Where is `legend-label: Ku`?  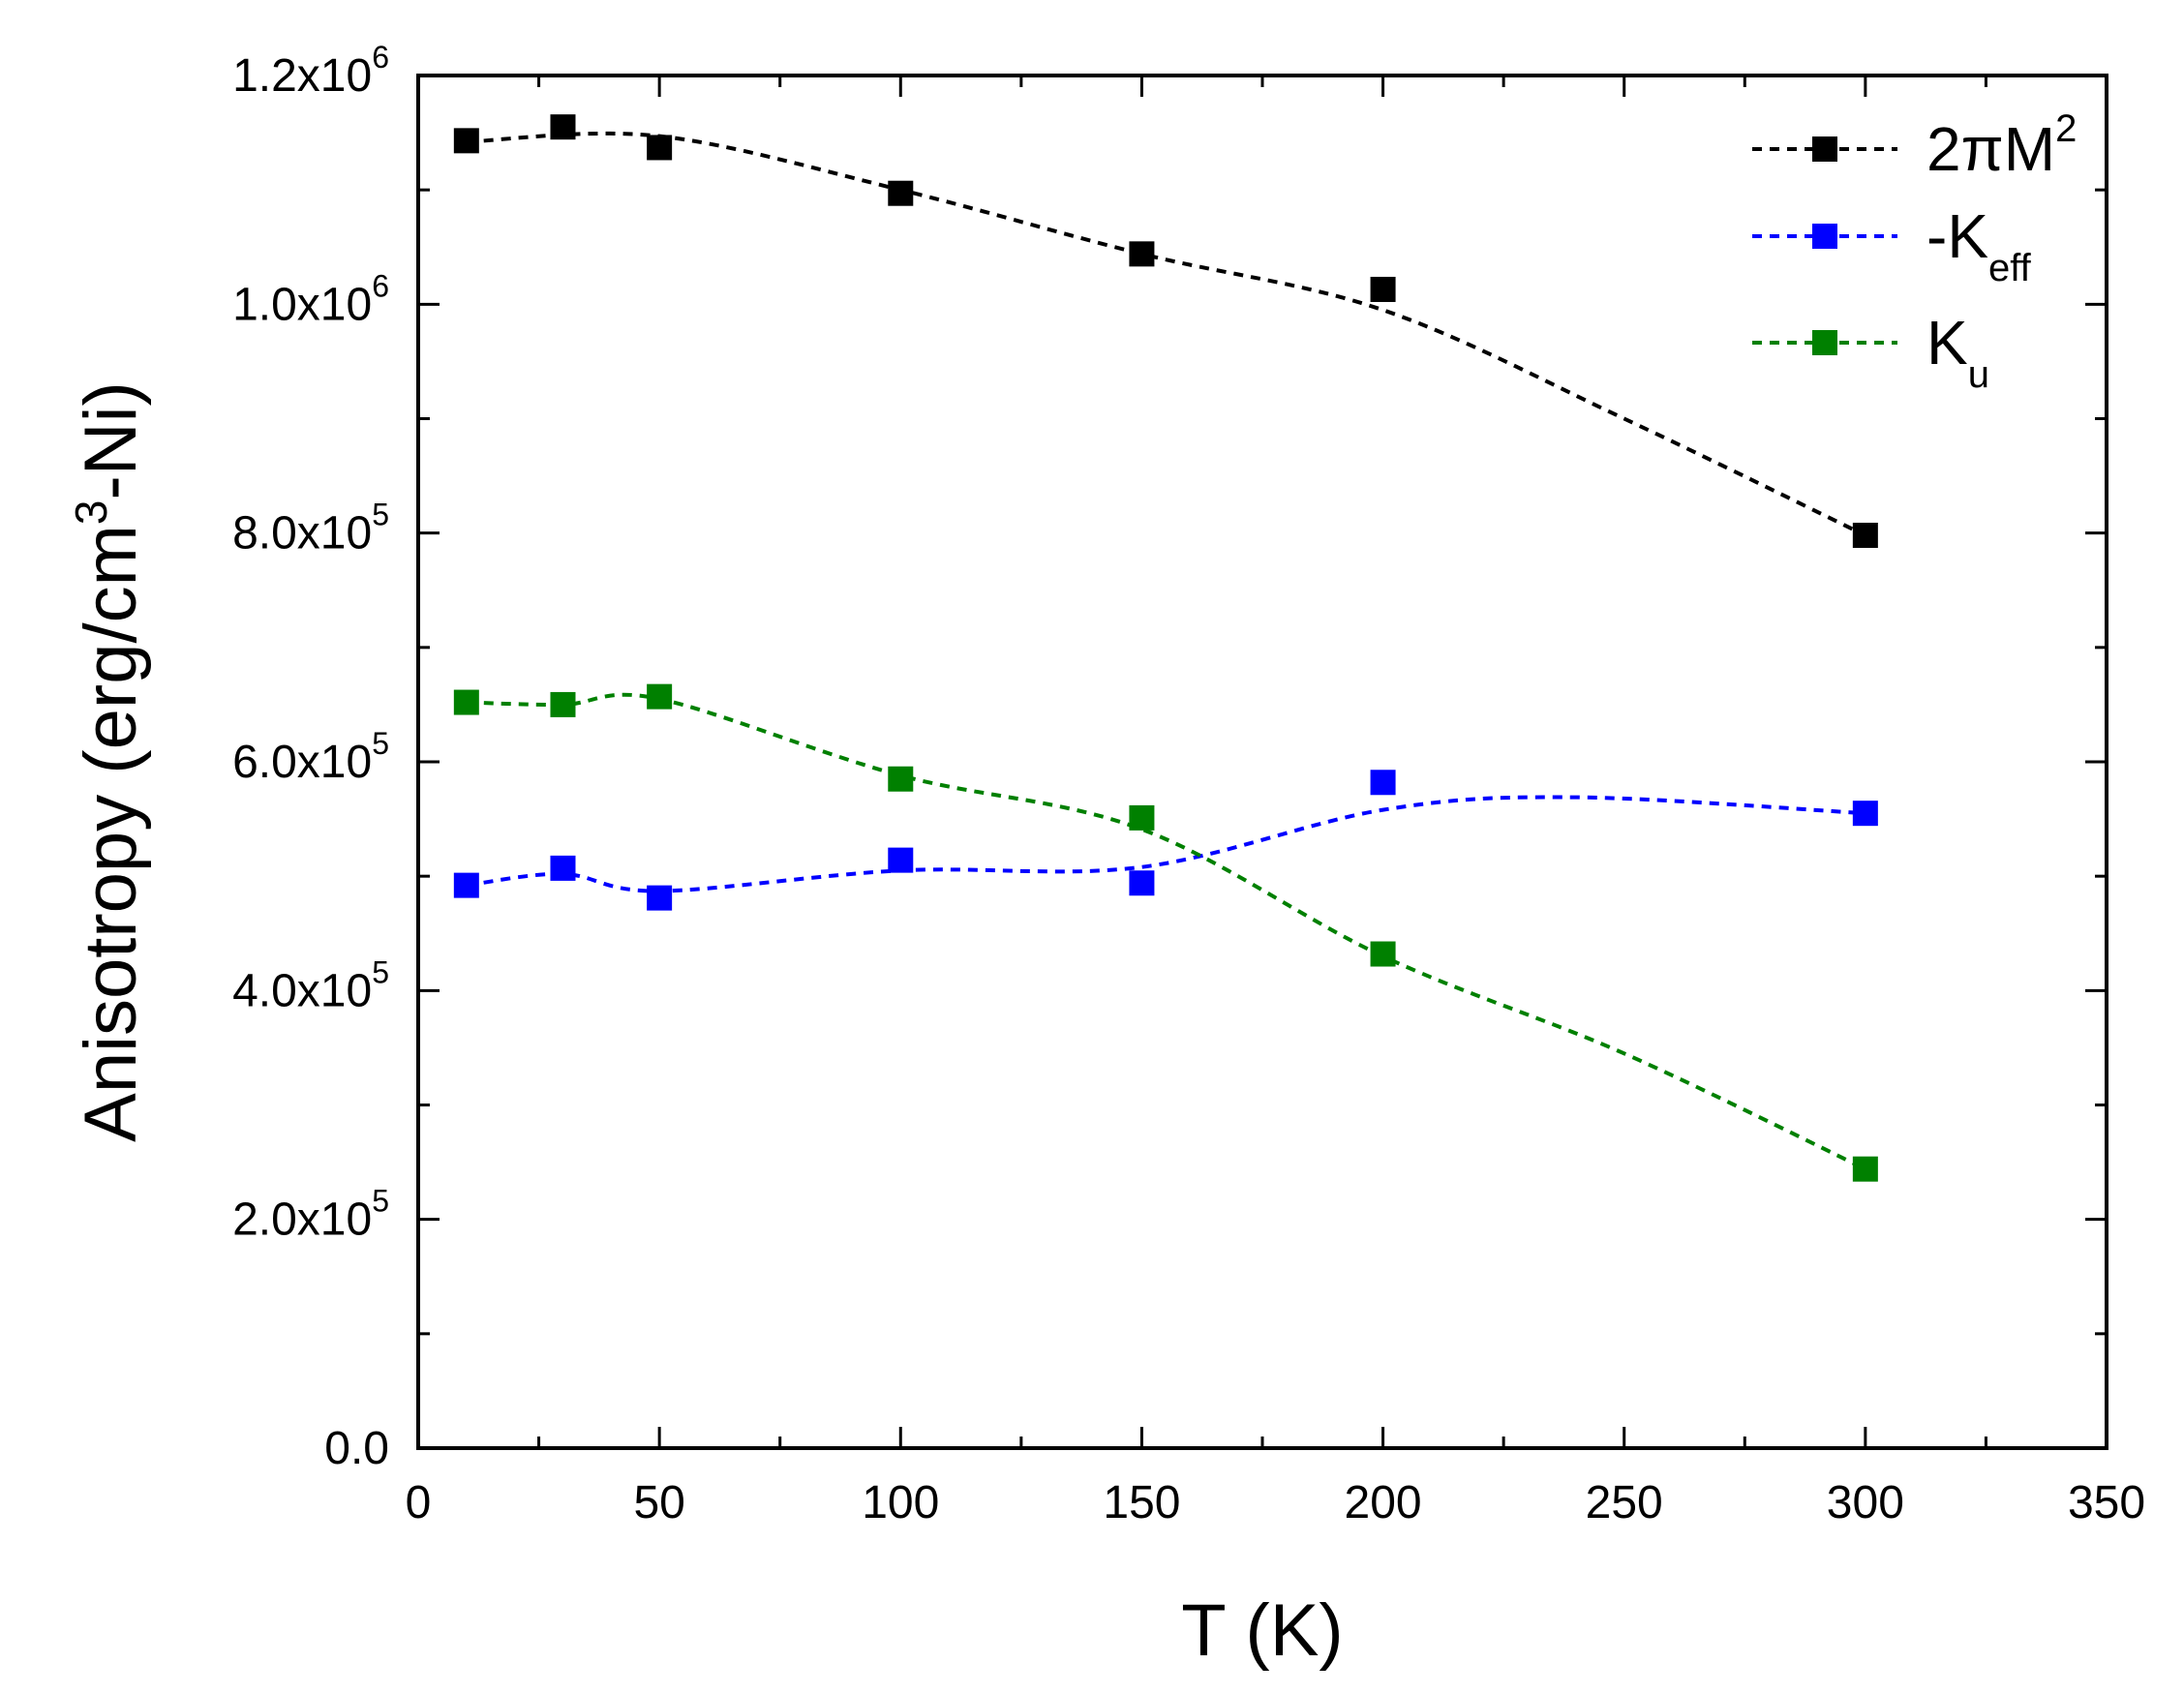 legend-label: Ku is located at coordinates (1958, 352).